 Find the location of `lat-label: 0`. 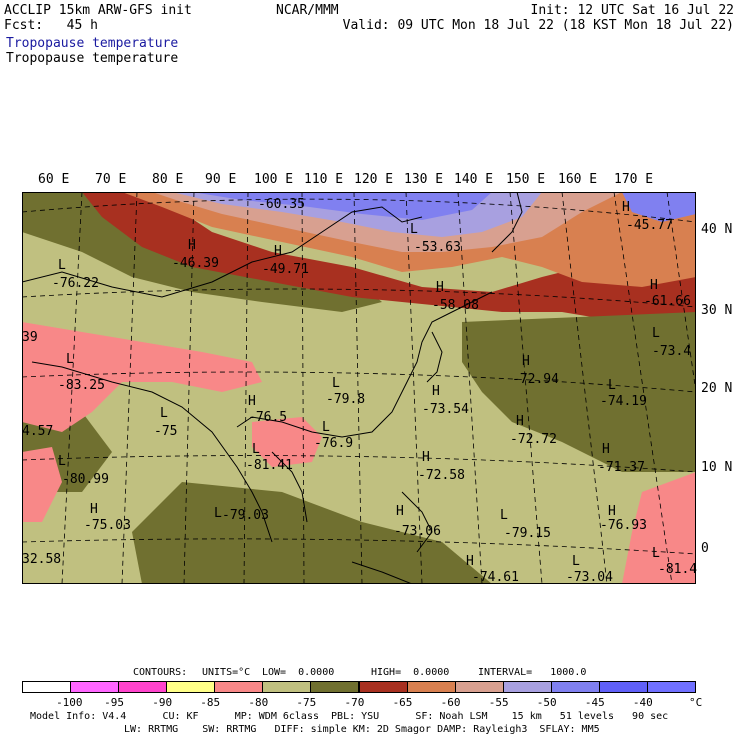

lat-label: 0 is located at coordinates (705, 548).